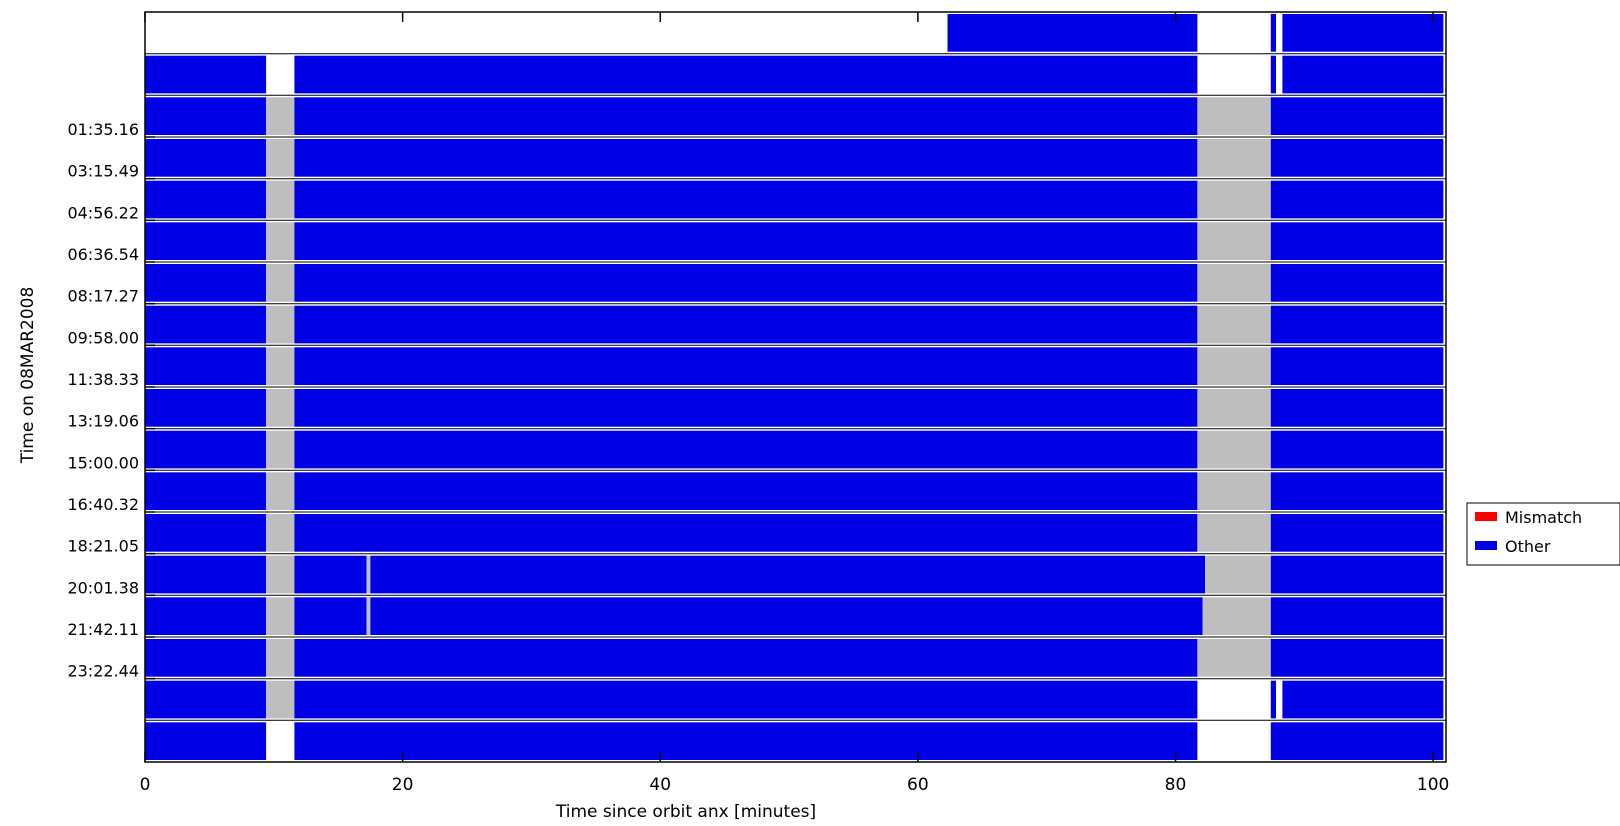 This screenshot has height=826, width=1620. Describe the element at coordinates (660, 785) in the screenshot. I see `x-tick-label: 40` at that location.